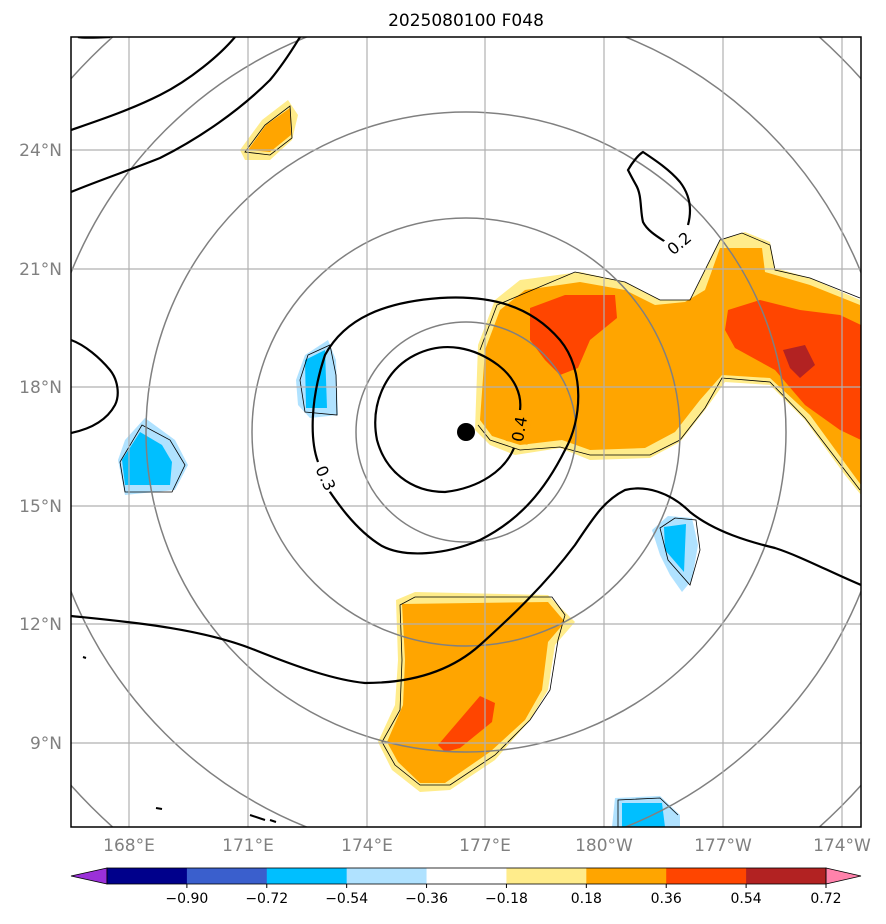 Image resolution: width=886 pixels, height=924 pixels. Describe the element at coordinates (40, 447) in the screenshot. I see `latitude-labels: 24°N 21°N 18°N 15°N 12°N 9°N` at that location.